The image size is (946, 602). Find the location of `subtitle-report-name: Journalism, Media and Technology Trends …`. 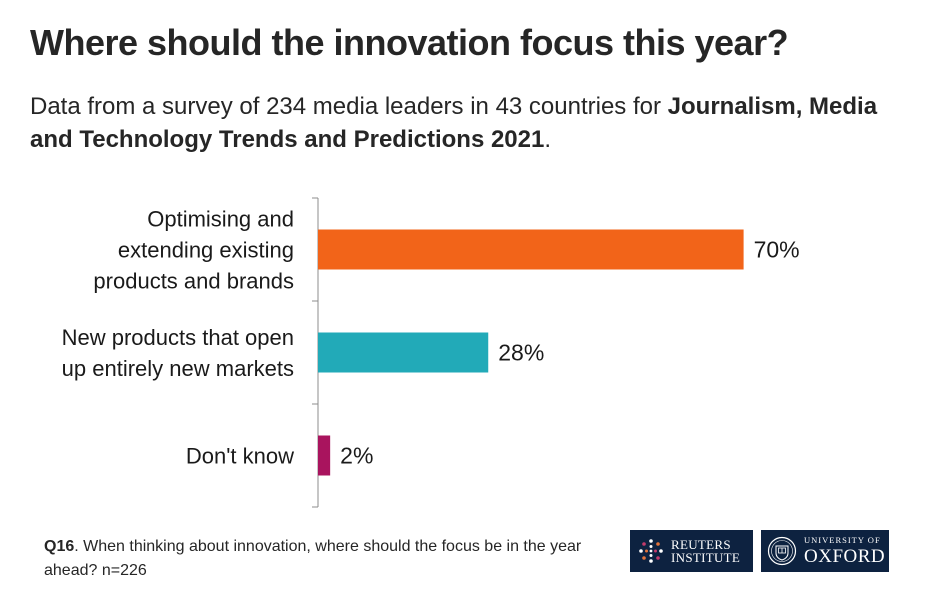

subtitle-report-name: Journalism, Media and Technology Trends … is located at coordinates (454, 123).